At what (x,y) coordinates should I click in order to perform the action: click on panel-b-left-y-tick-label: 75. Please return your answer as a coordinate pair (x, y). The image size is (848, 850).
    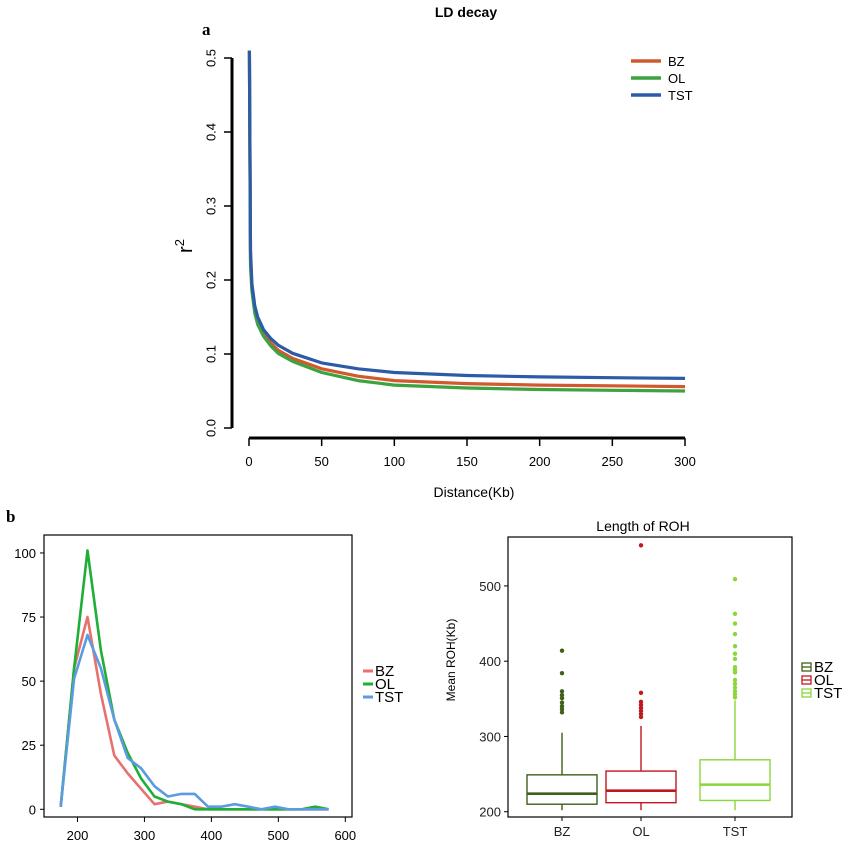
    Looking at the image, I should click on (29, 617).